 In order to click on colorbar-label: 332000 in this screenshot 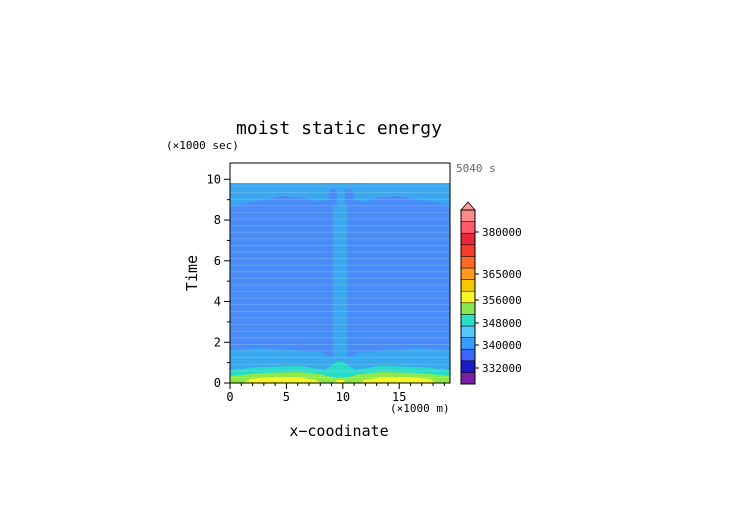, I will do `click(502, 368)`.